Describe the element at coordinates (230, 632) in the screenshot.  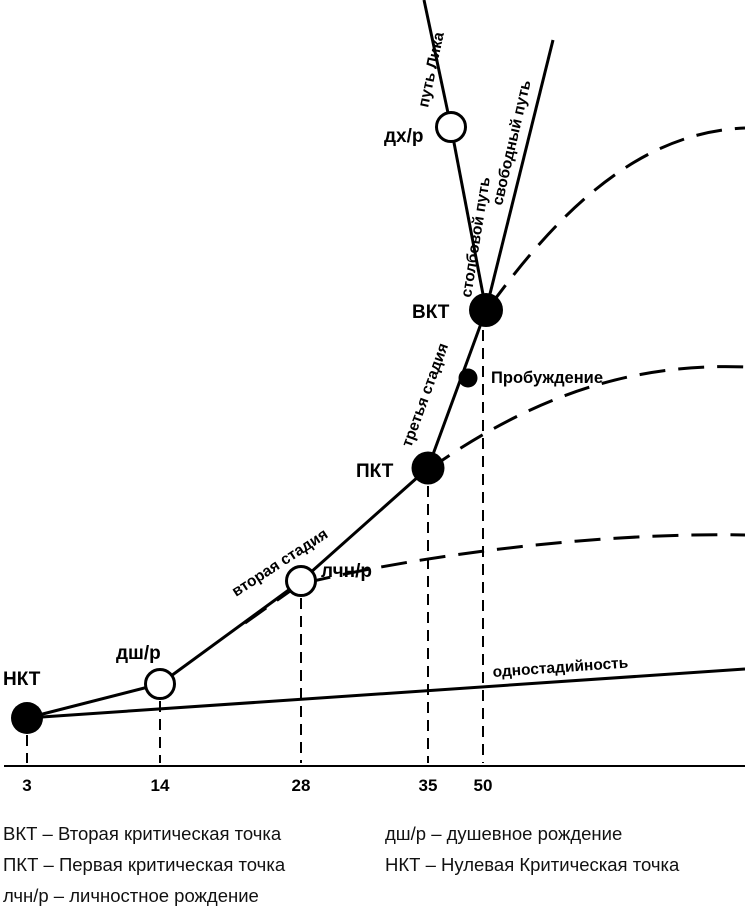
I see `path-dshr-lchnr` at that location.